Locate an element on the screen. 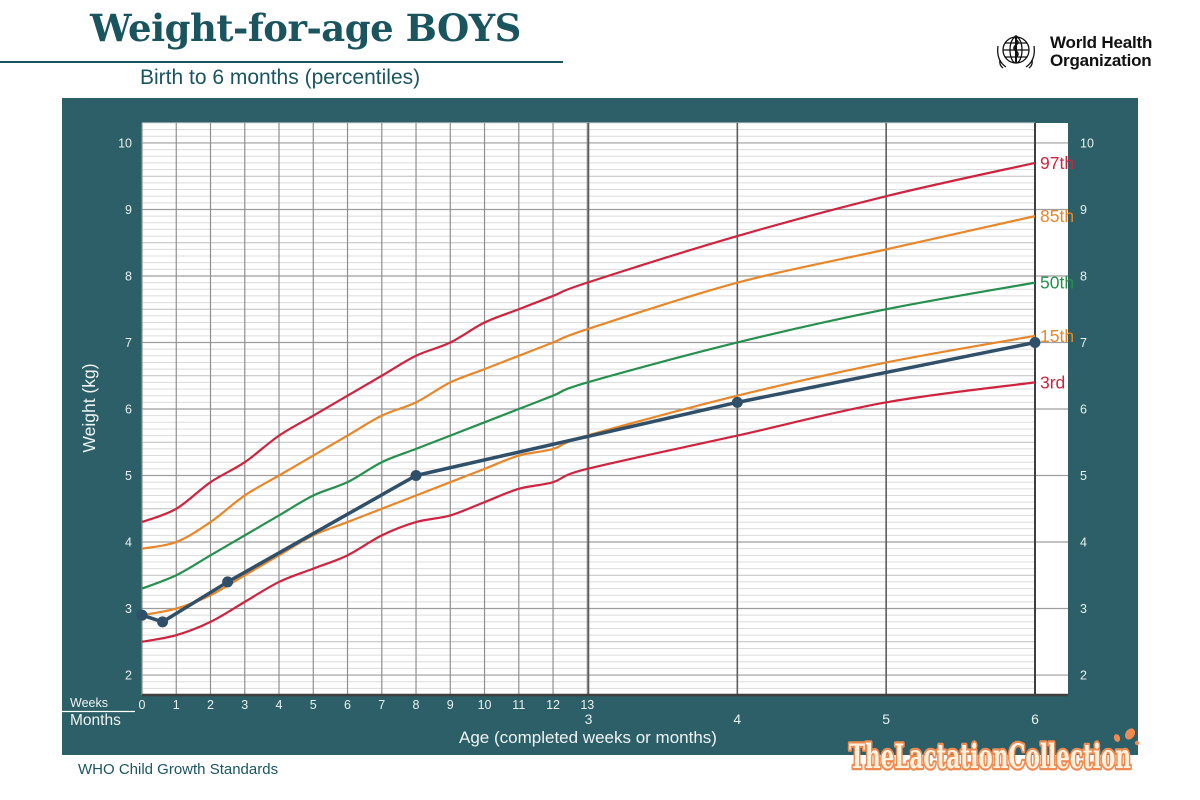  percentile-label-97th: 97th is located at coordinates (1057, 163).